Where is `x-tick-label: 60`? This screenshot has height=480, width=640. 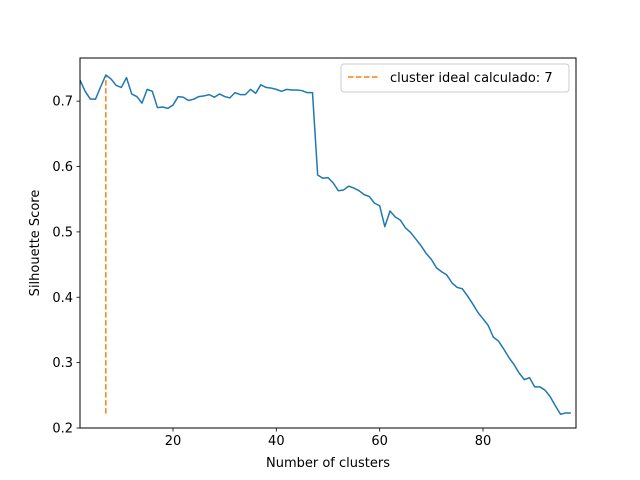 x-tick-label: 60 is located at coordinates (379, 441).